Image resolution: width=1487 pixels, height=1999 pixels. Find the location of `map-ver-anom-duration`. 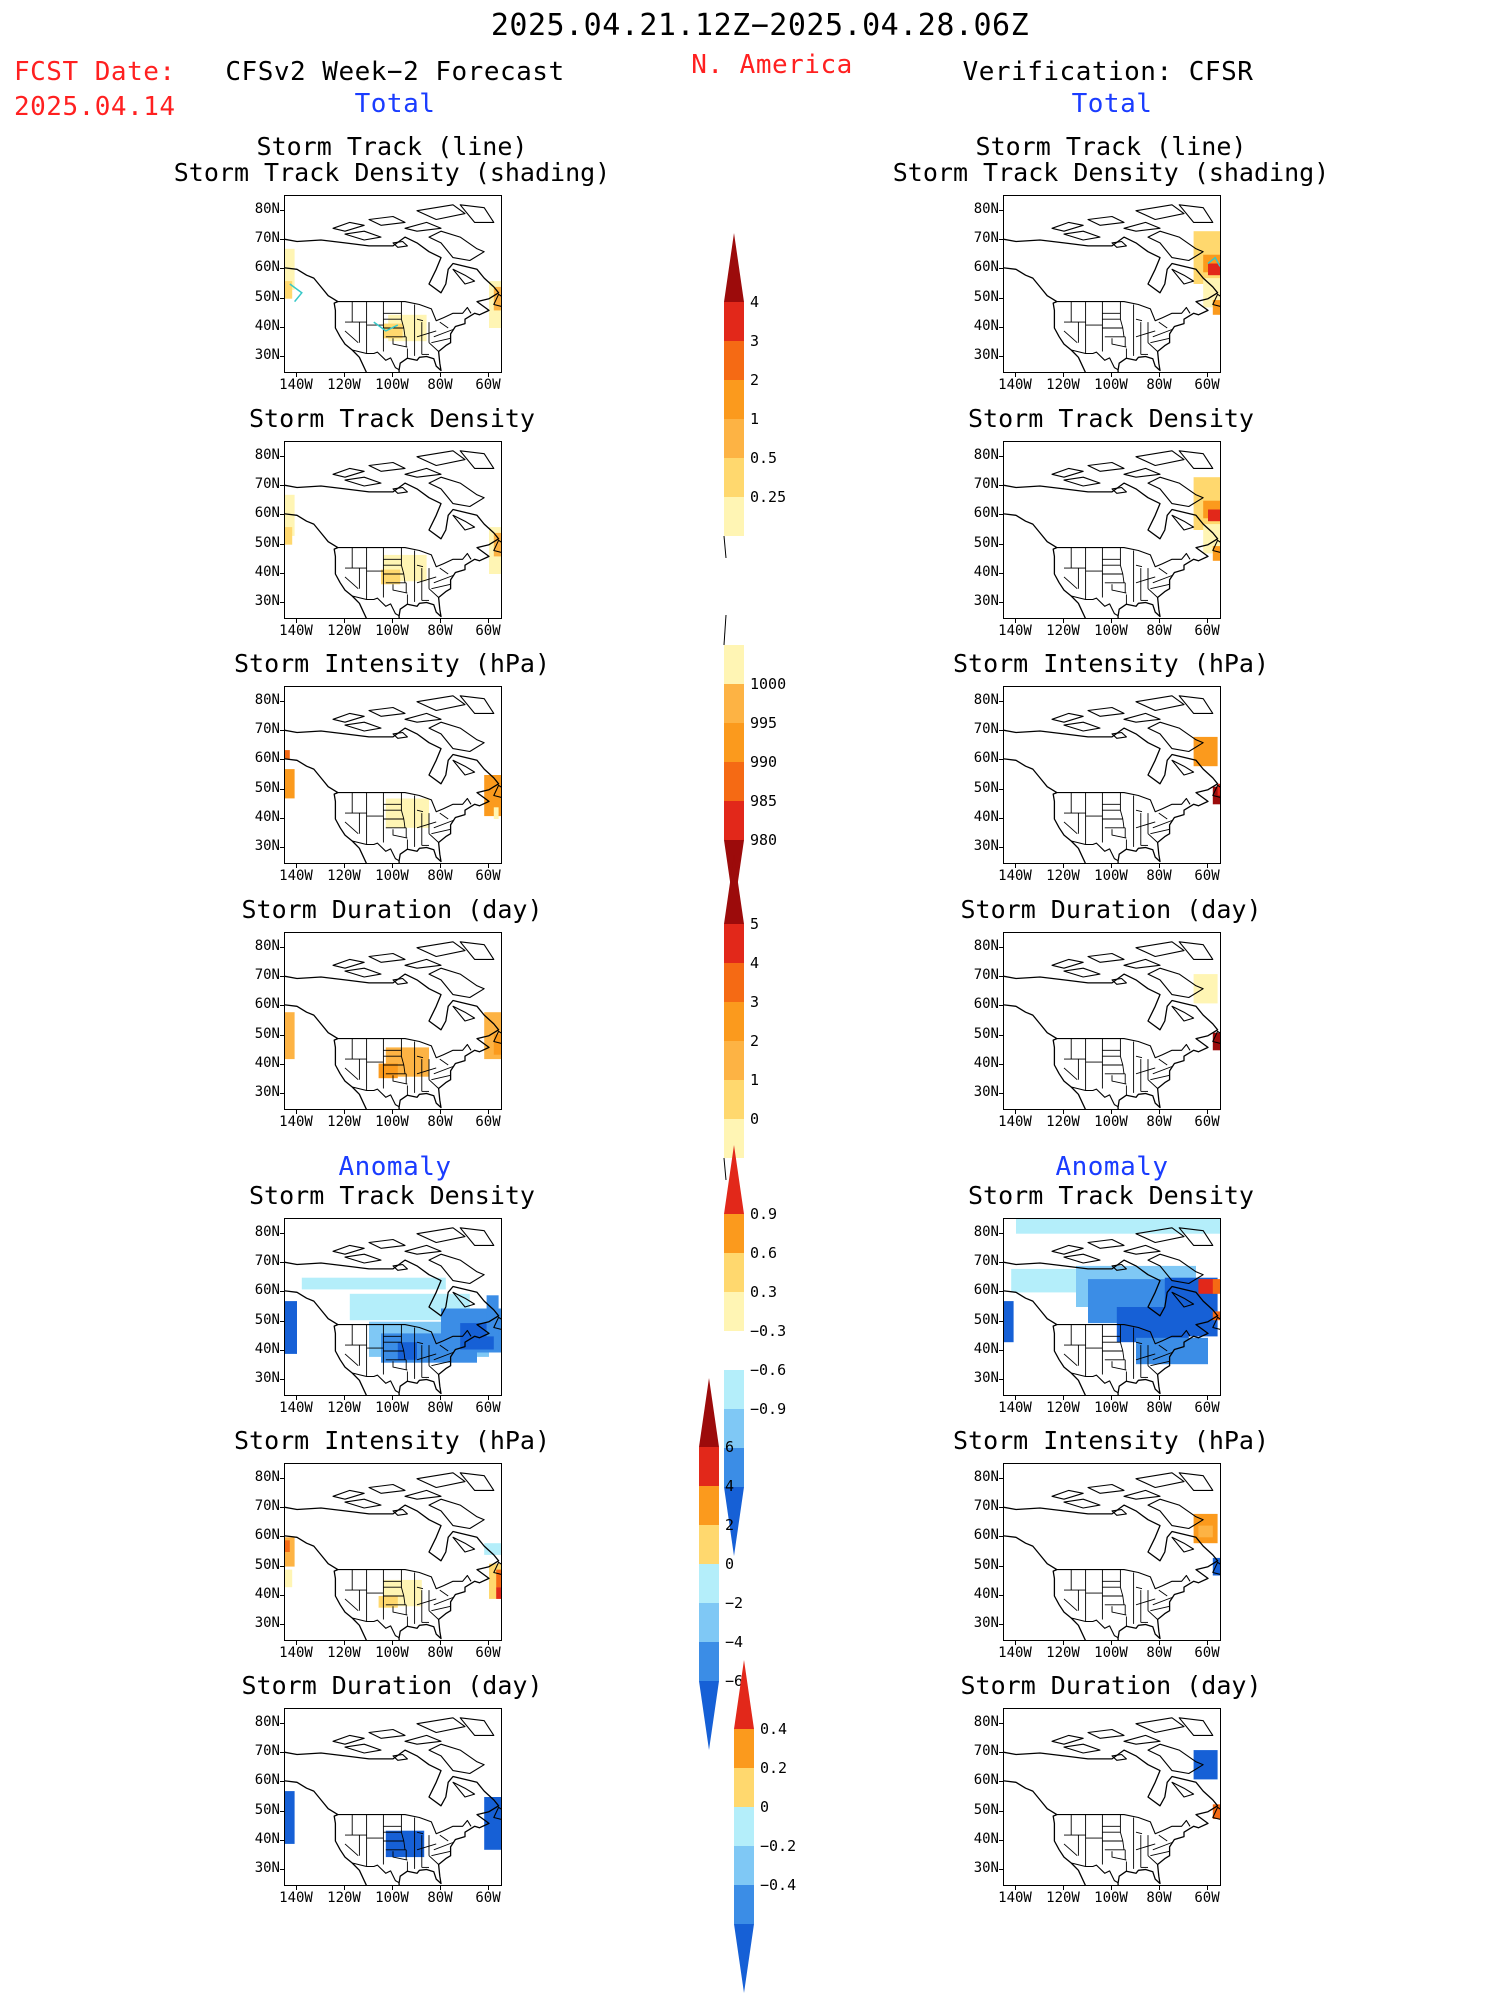

map-ver-anom-duration is located at coordinates (1112, 1797).